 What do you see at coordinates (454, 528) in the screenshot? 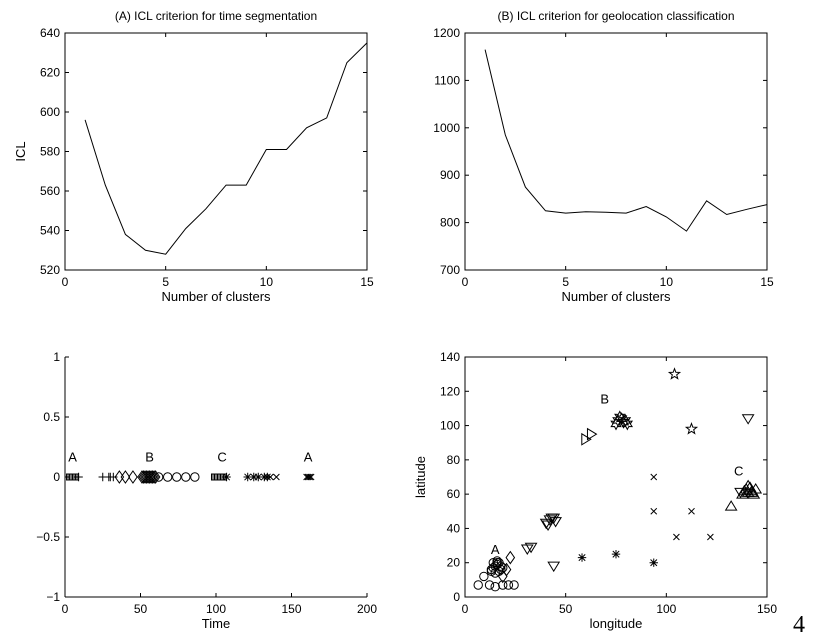
I see `y-tick-label: 40` at bounding box center [454, 528].